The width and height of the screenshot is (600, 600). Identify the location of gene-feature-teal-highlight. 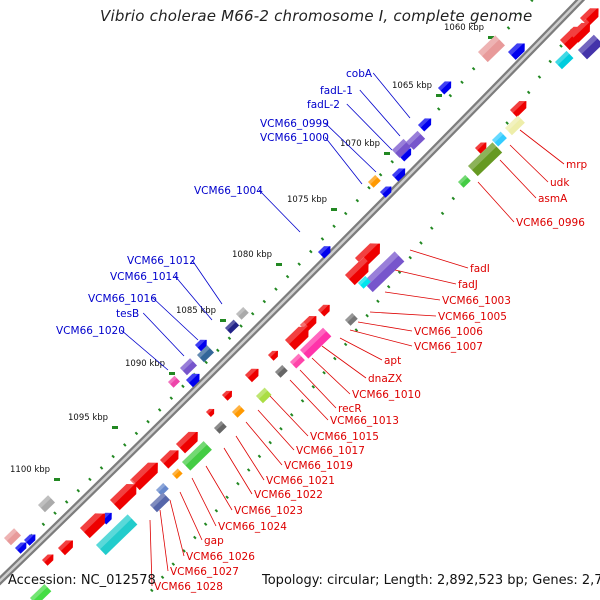
(114, 532).